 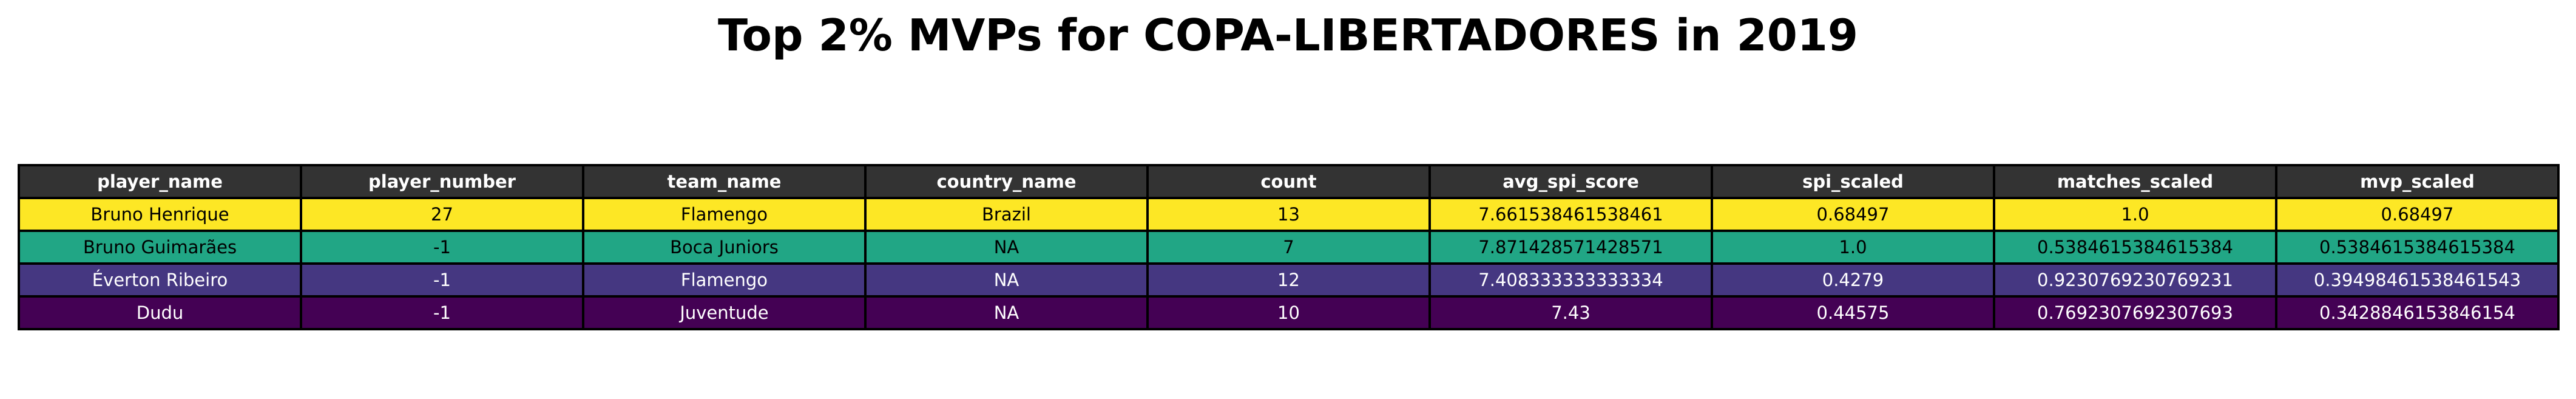 I want to click on table-cell-player-name: Éverton Ribeiro, so click(x=160, y=280).